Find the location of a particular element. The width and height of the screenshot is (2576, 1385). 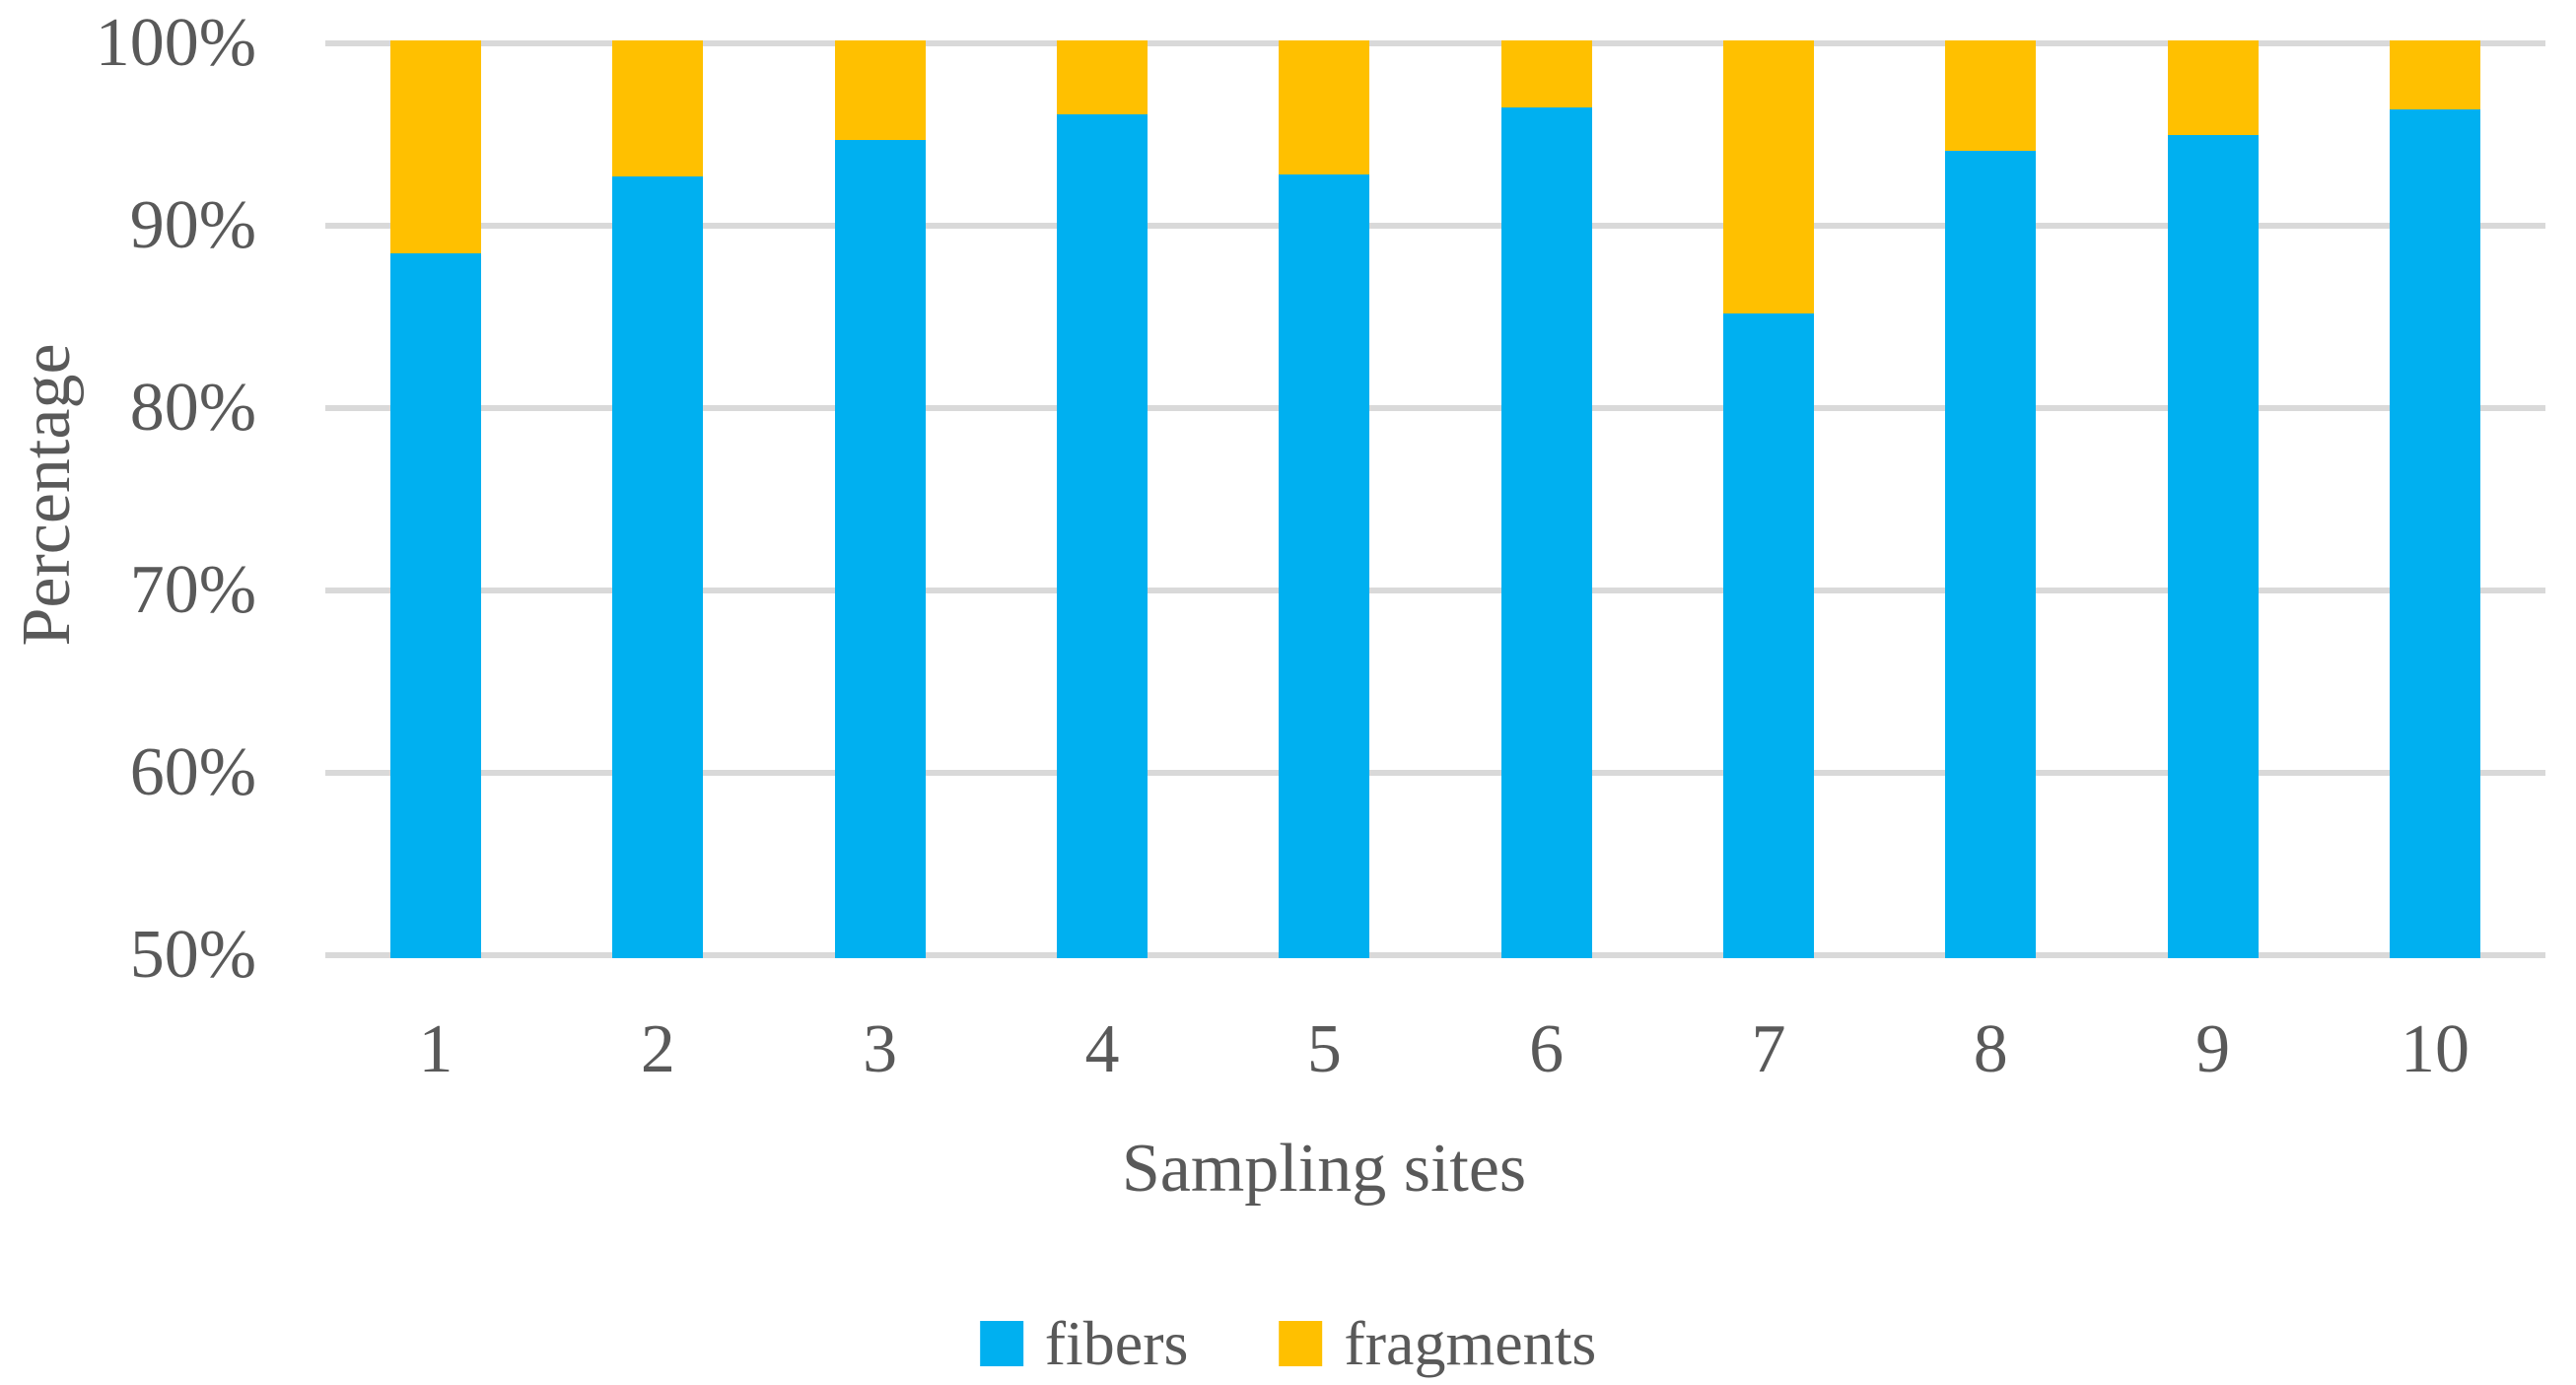

y-tick-label-50: 50% is located at coordinates (193, 955).